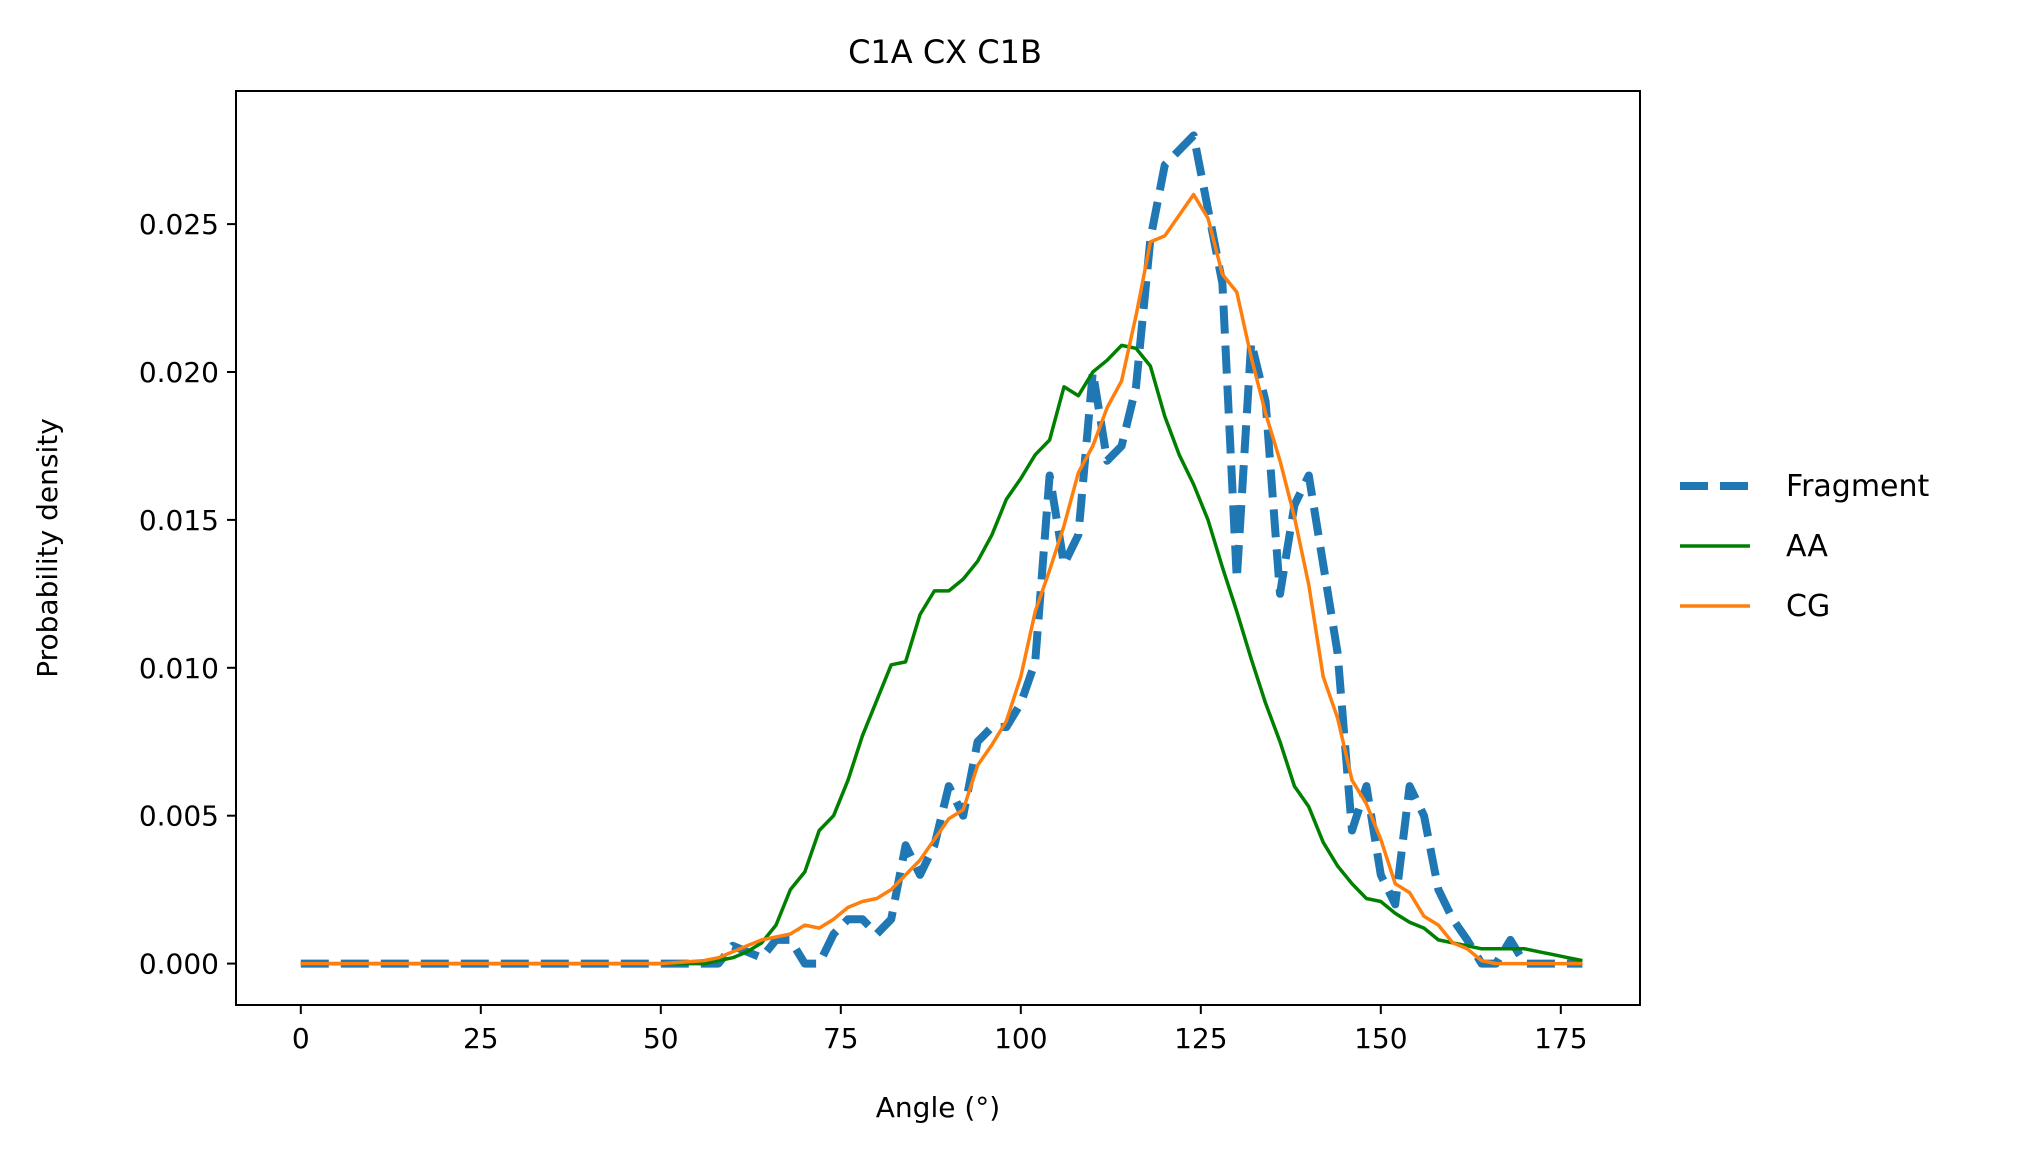  I want to click on x-tick-label: 50, so click(661, 1038).